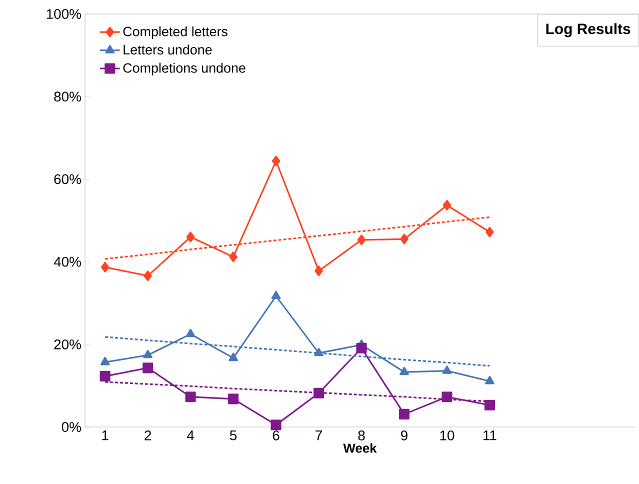 The image size is (639, 484). I want to click on x-tick-label: 7, so click(319, 435).